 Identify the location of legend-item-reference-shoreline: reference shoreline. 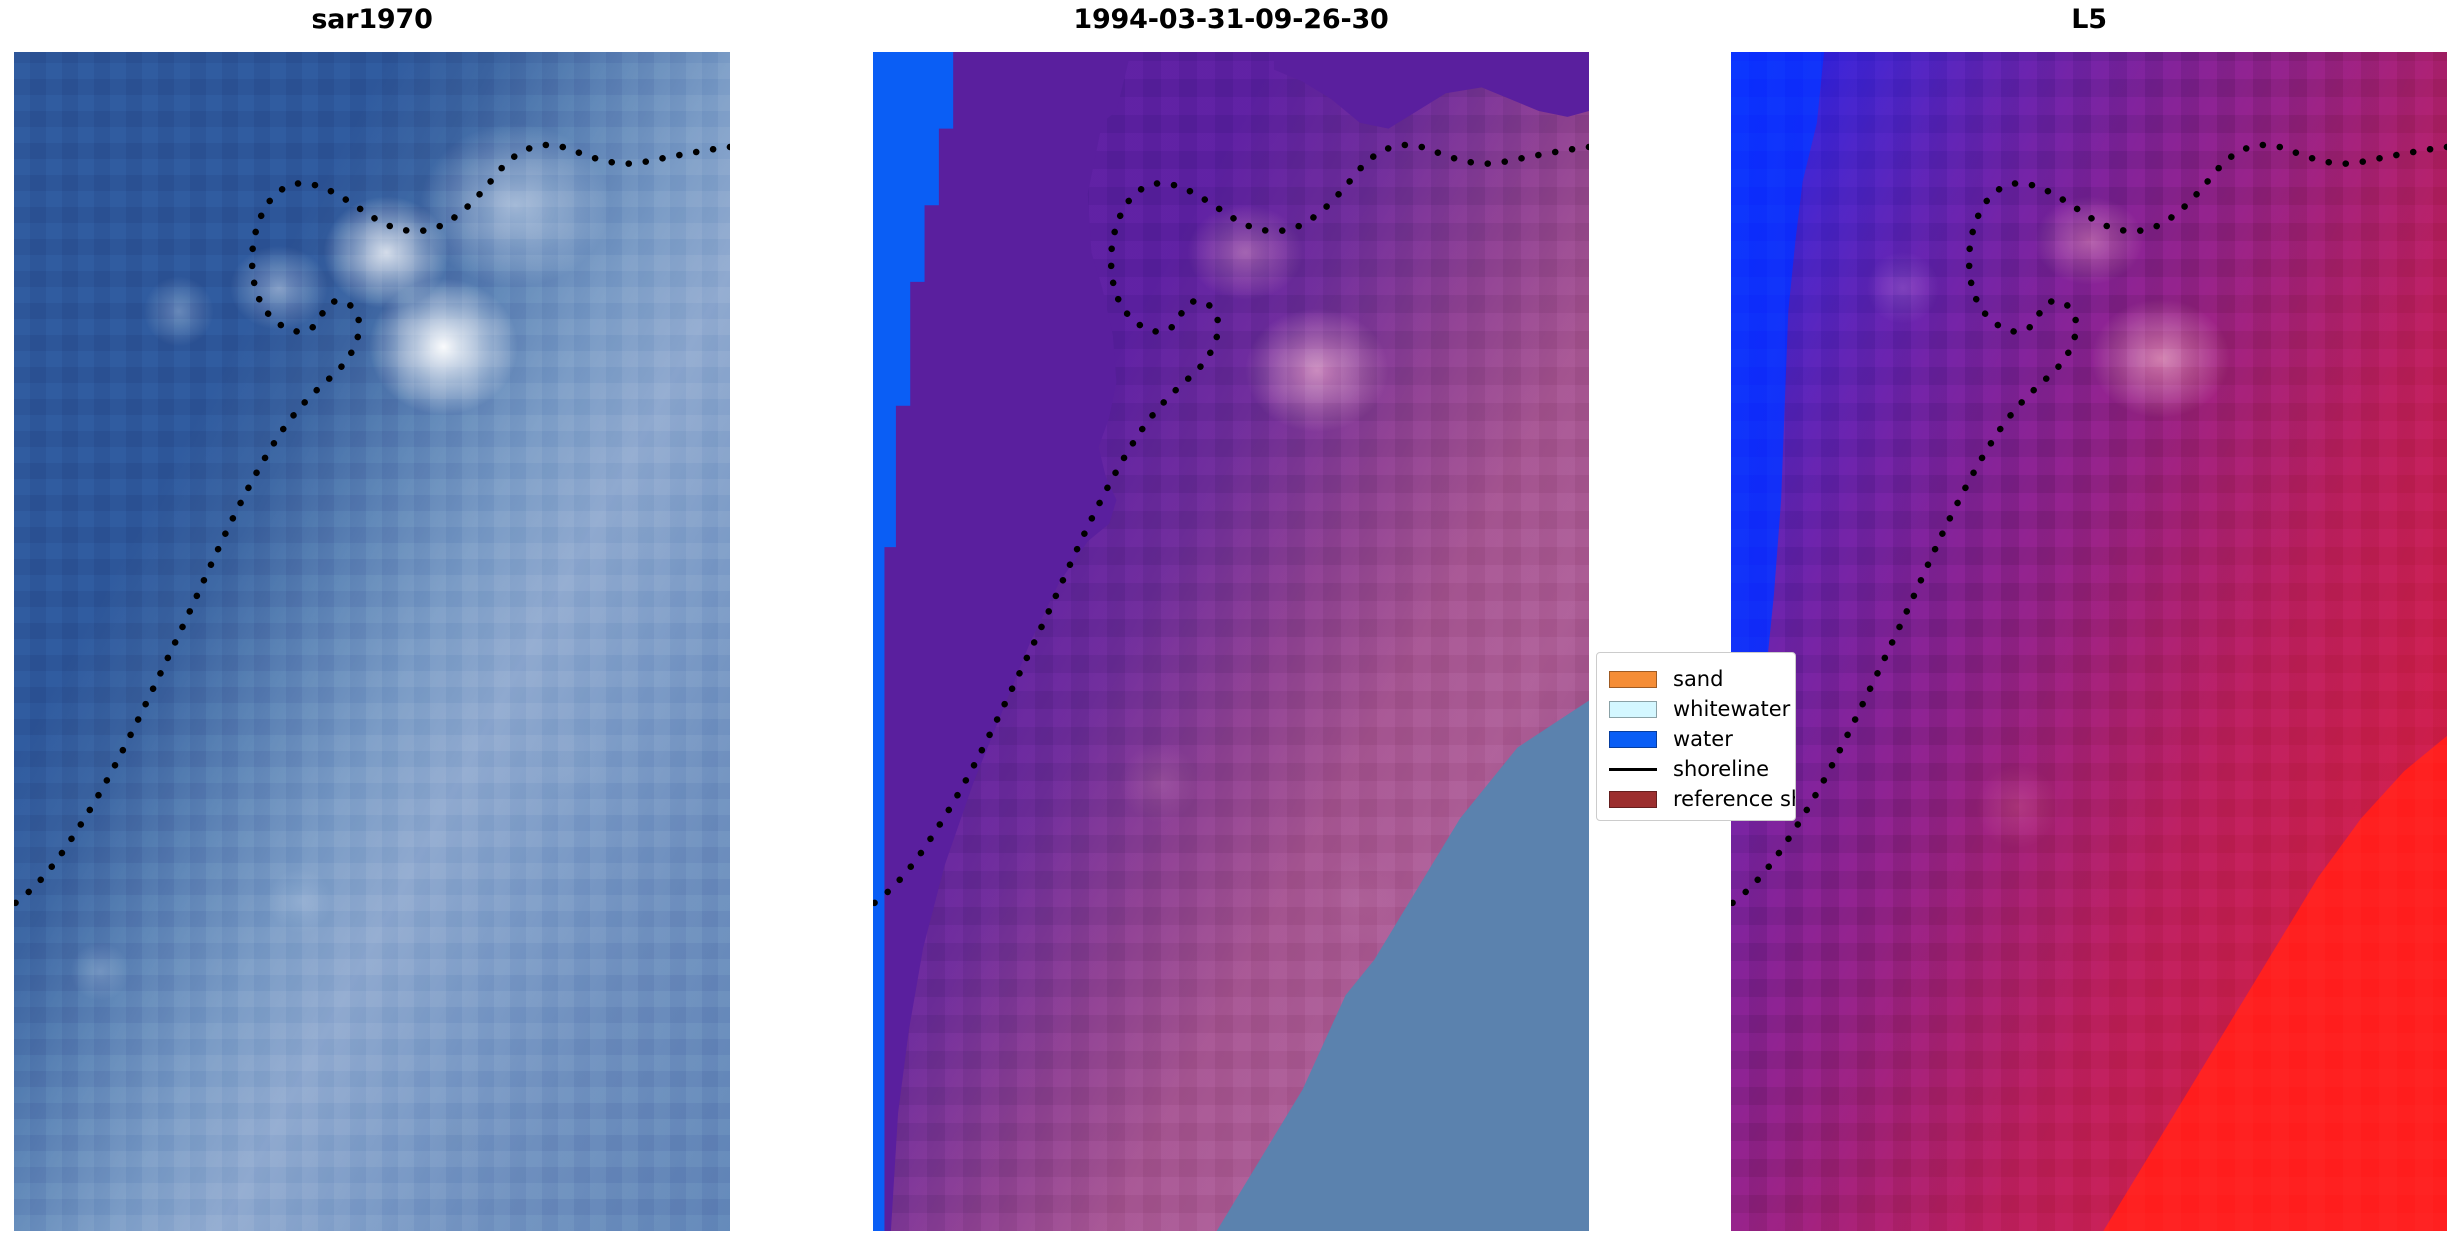
(1696, 799).